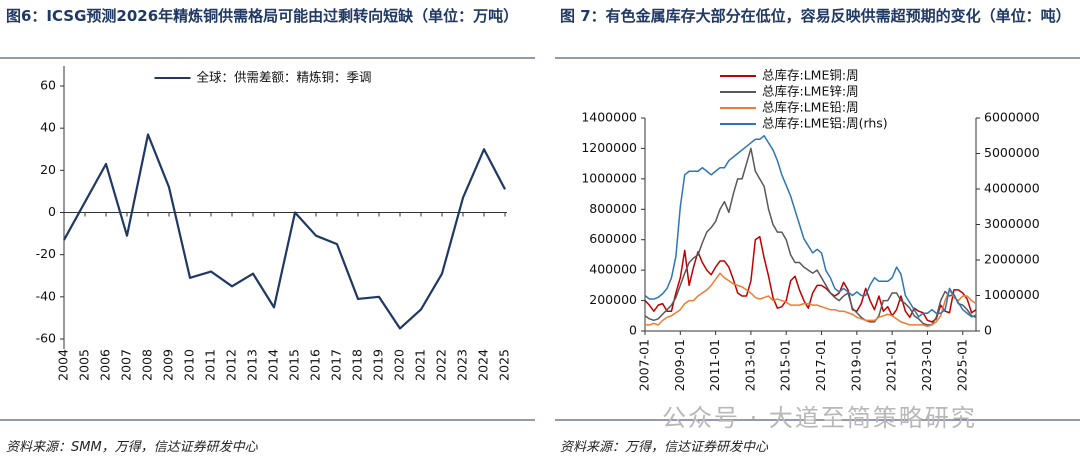 This screenshot has width=1080, height=464. Describe the element at coordinates (613, 208) in the screenshot. I see `y-tick-label: 800000` at that location.